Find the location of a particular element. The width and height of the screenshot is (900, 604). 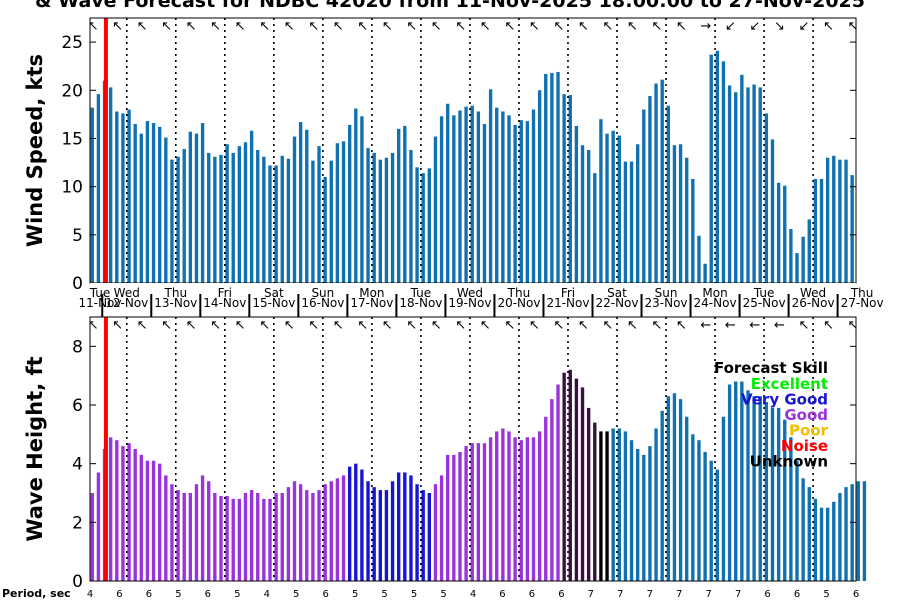

day-of-week-label: Sun is located at coordinates (322, 293).